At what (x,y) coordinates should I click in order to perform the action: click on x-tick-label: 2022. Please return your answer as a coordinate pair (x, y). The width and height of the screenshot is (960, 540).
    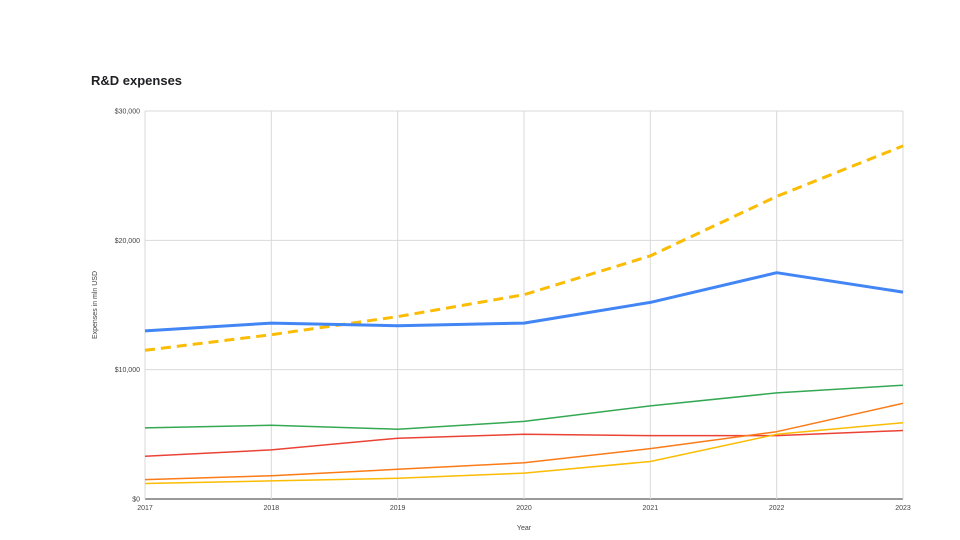
    Looking at the image, I should click on (777, 508).